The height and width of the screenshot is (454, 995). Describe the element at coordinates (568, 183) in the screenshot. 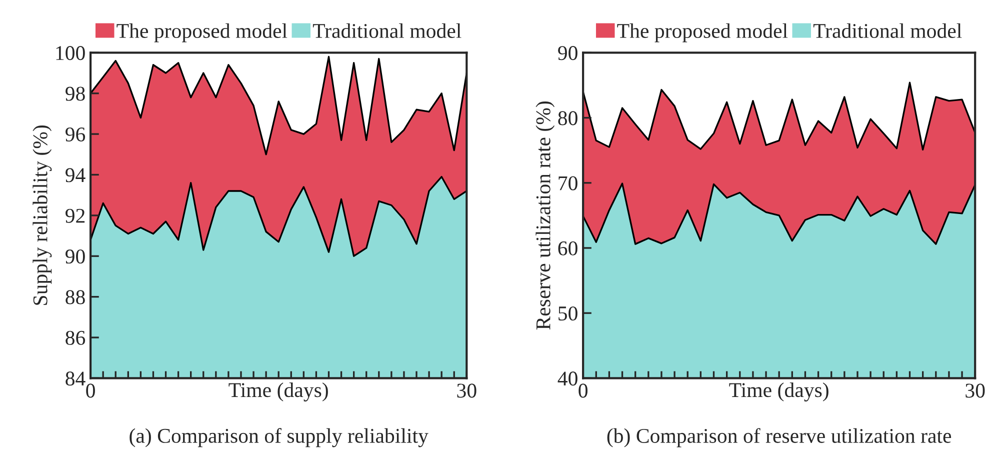

I see `y-tick-label: 70` at that location.